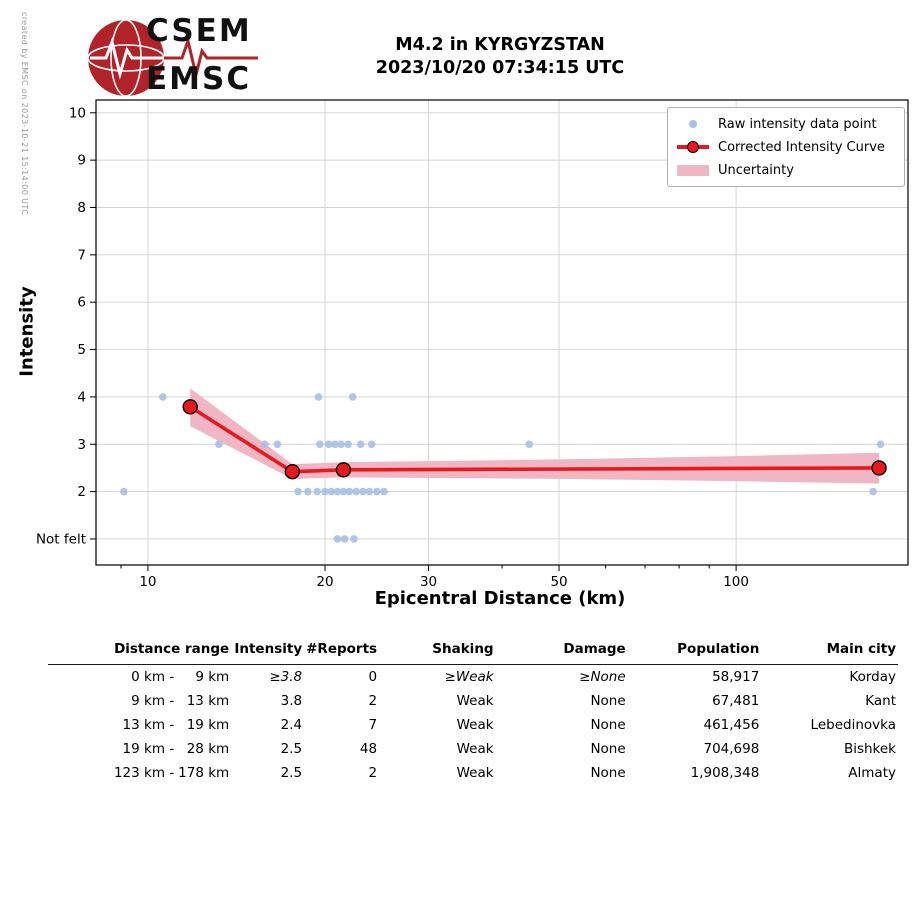  Describe the element at coordinates (829, 651) in the screenshot. I see `col-header-main-city: Main city` at that location.